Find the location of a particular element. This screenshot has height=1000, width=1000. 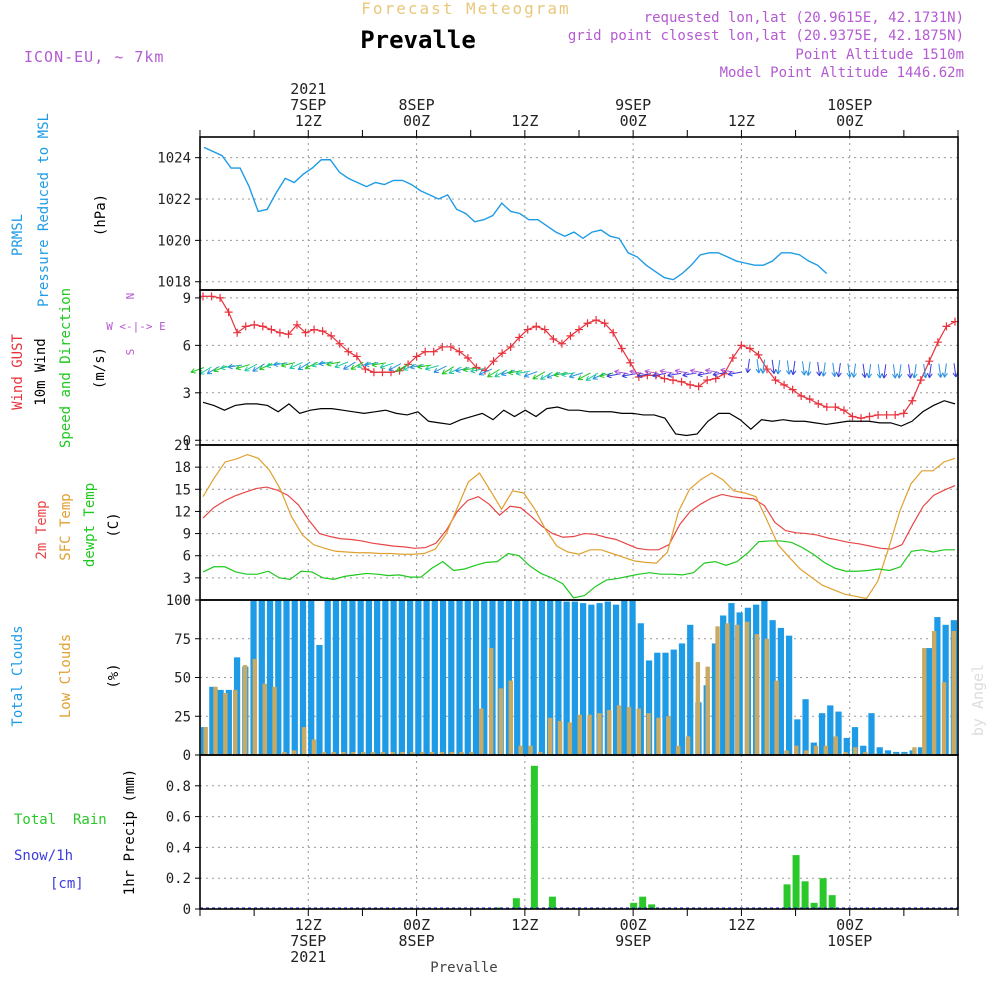

bottom-time-label: 8SEP is located at coordinates (417, 941).